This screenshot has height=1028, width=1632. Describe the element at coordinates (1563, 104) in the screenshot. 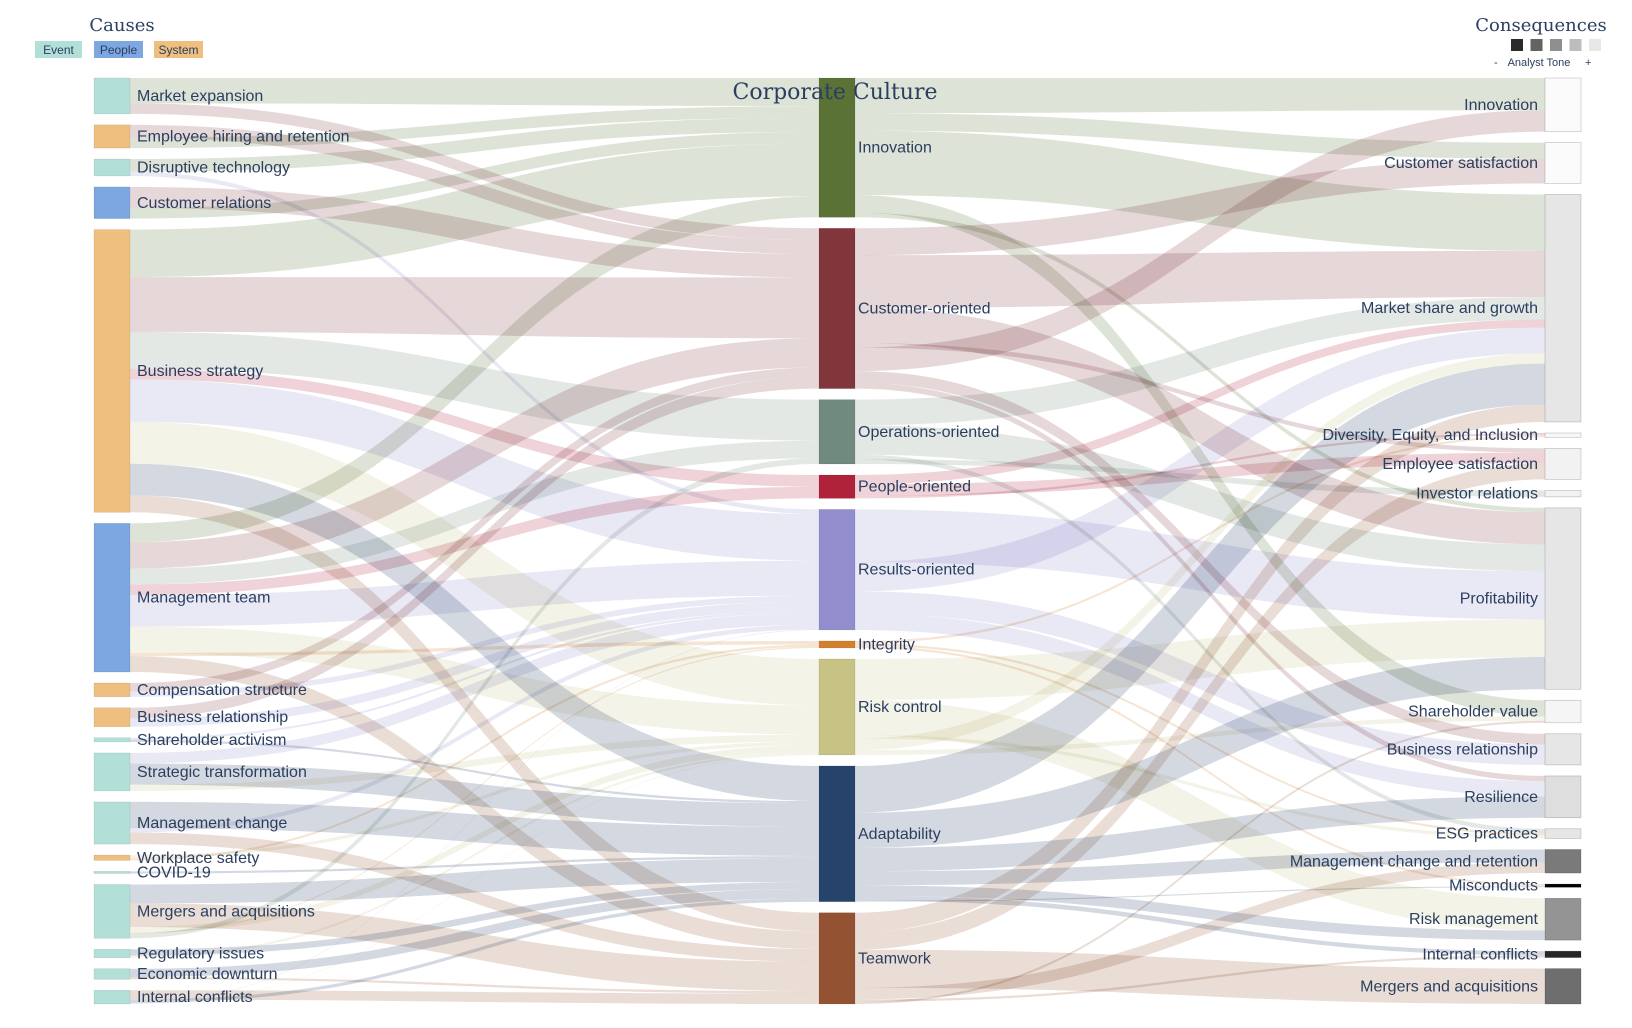

I see `consequence-node-innovation` at that location.